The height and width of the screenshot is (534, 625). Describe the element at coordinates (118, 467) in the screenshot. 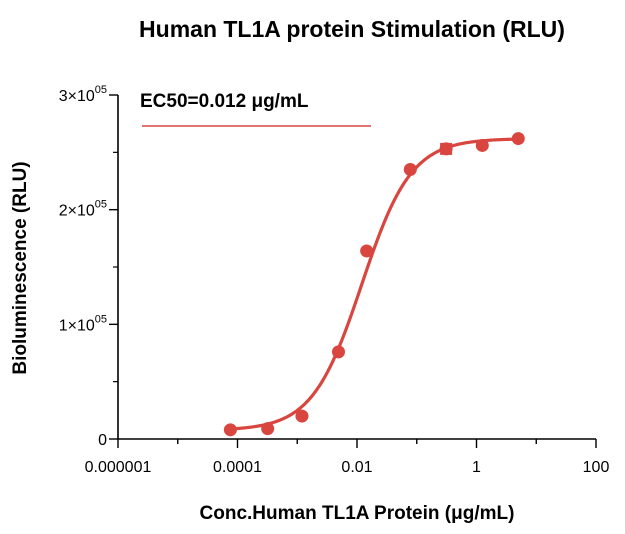

I see `x-tick-label: 0.000001` at that location.